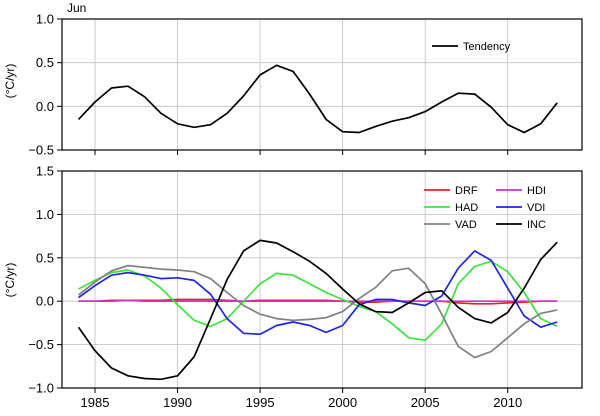 Image resolution: width=600 pixels, height=416 pixels. Describe the element at coordinates (536, 191) in the screenshot. I see `legend-label: HDI` at that location.